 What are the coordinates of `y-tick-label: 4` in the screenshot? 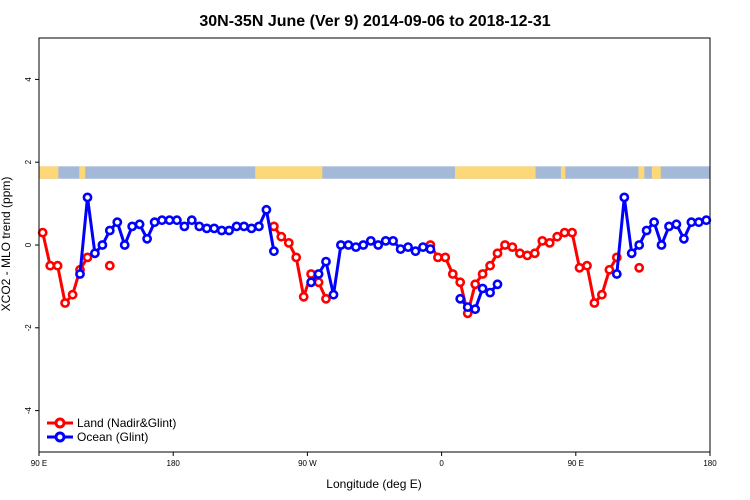 It's located at (28, 79).